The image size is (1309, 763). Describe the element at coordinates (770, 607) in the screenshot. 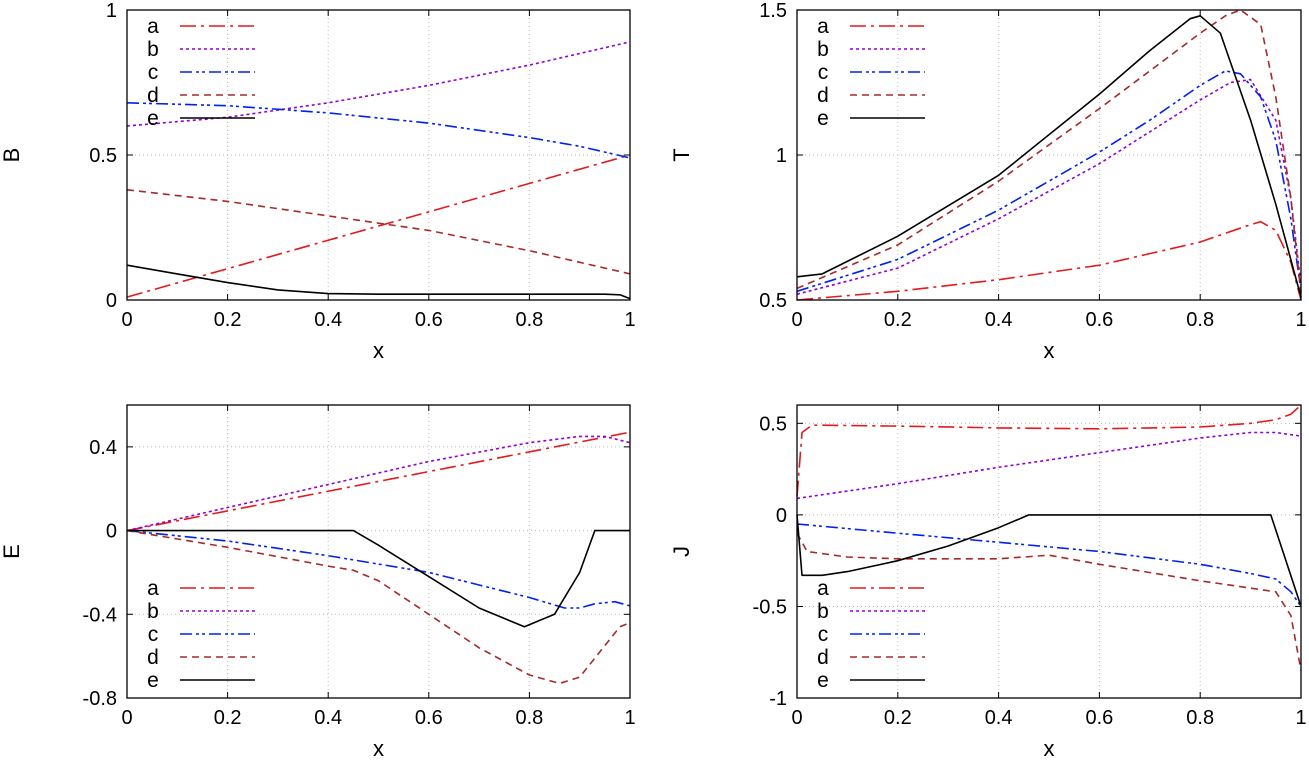

I see `y-tick-label: -0.5` at that location.